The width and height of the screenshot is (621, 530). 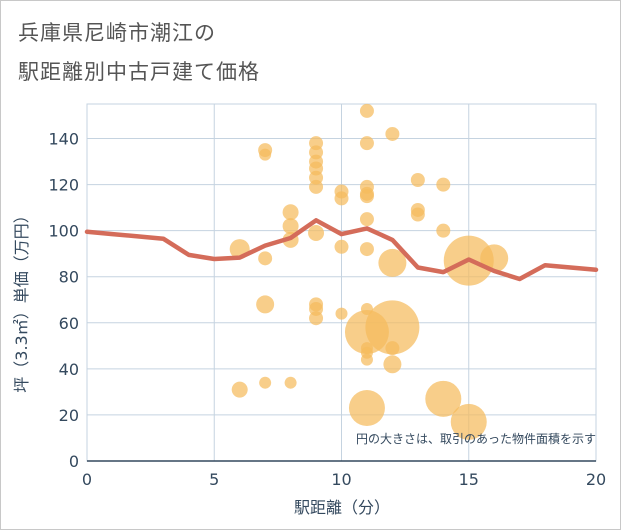 I want to click on average-price-line, so click(x=341, y=250).